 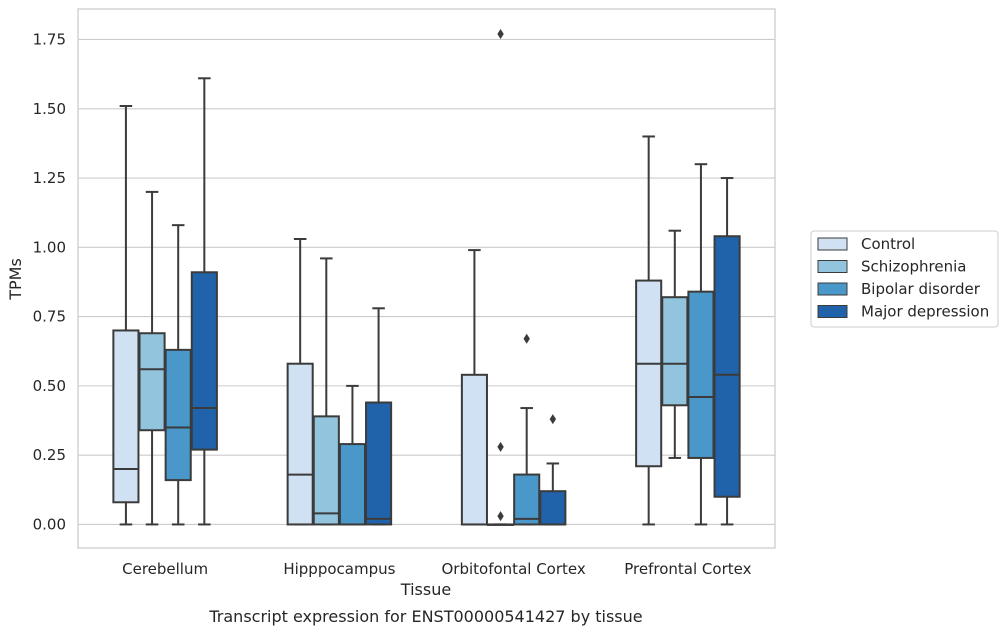 I want to click on y-tick-label: 0.50, so click(x=49, y=386).